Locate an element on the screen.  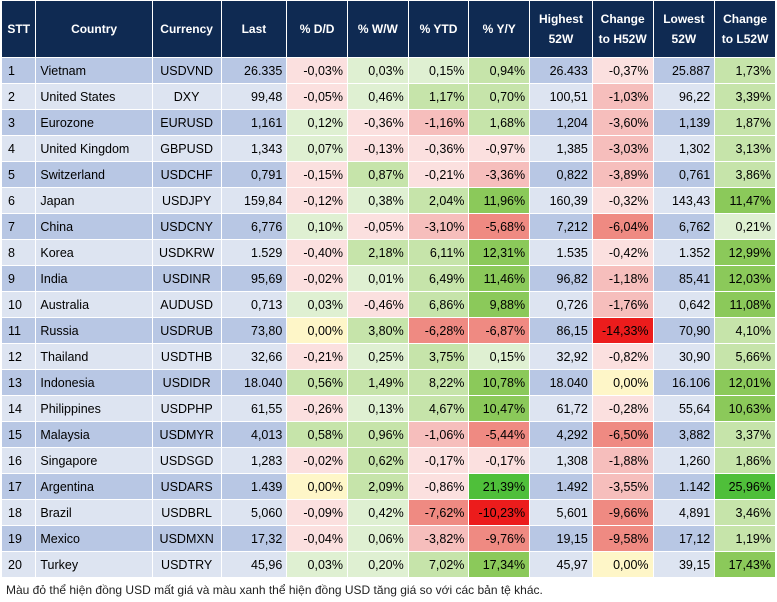
cell-ytd: 2,04% is located at coordinates (438, 200).